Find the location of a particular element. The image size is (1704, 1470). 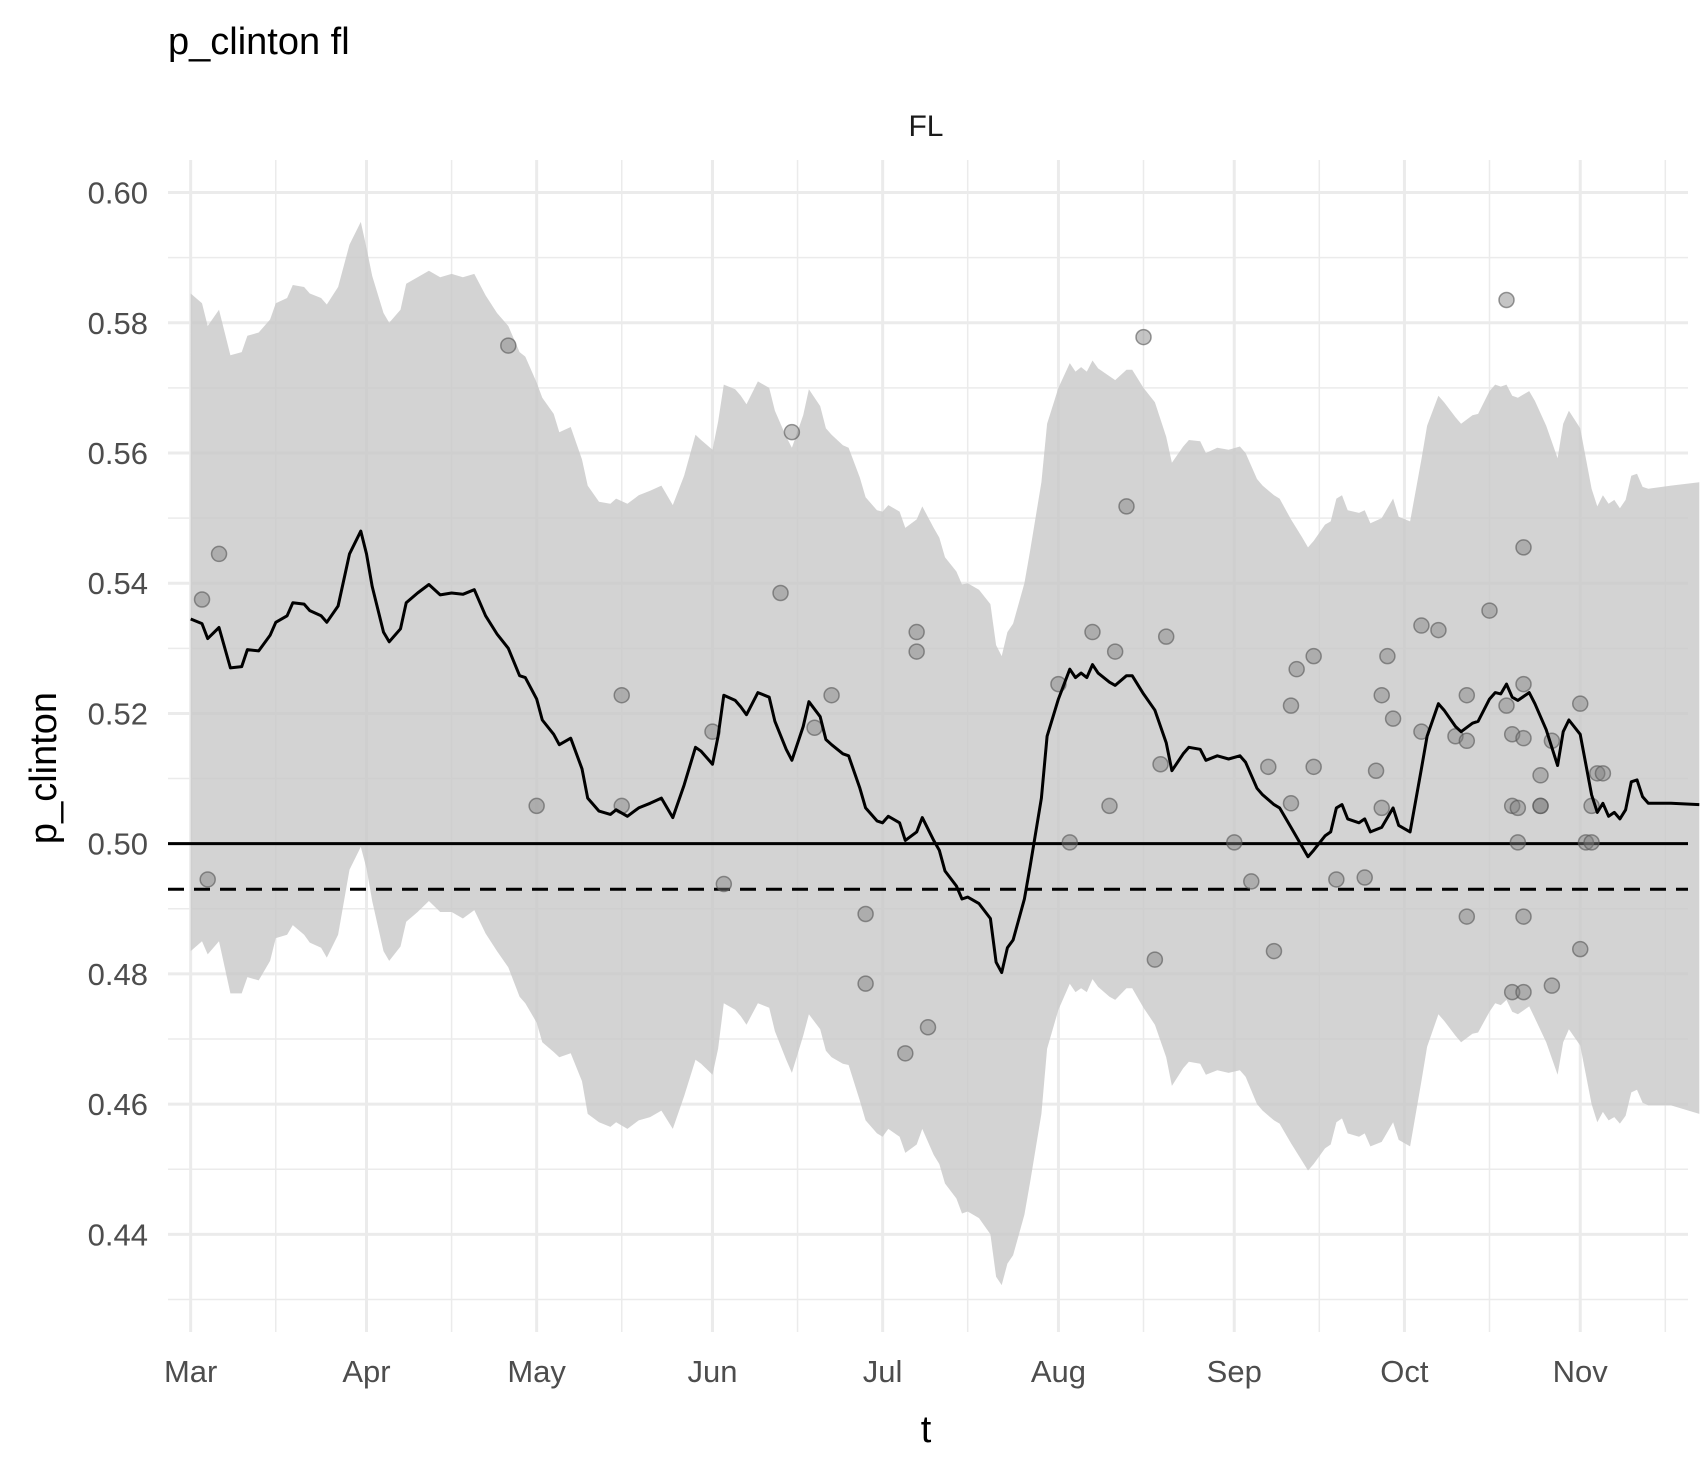

x-tick-label: Oct is located at coordinates (1404, 1371).